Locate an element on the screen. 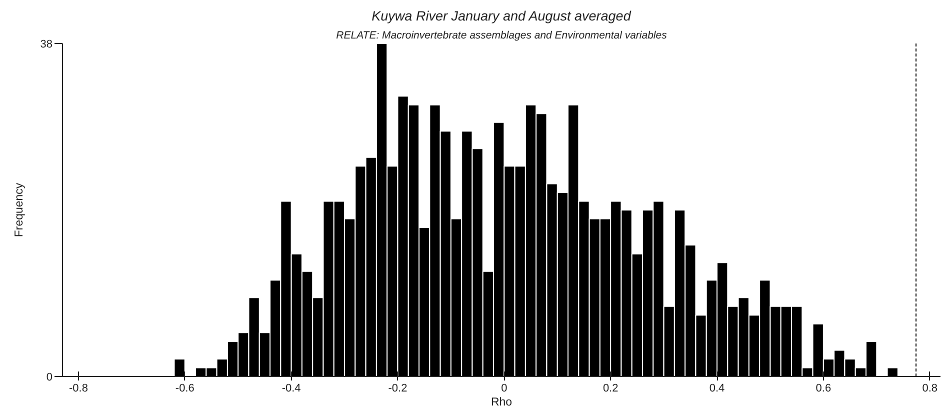 This screenshot has height=416, width=942. x-tick-label: -0.8 is located at coordinates (78, 388).